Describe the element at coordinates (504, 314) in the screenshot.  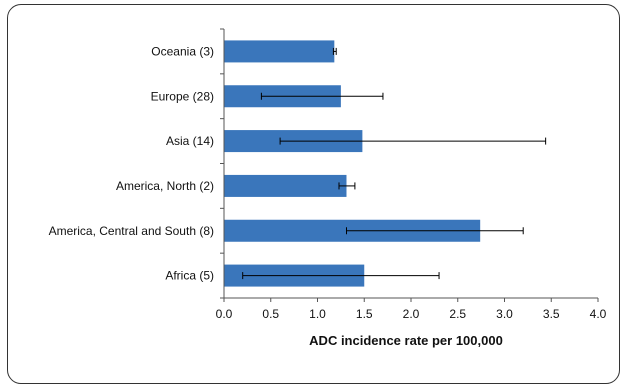
I see `x-tick-label: 3.0` at that location.